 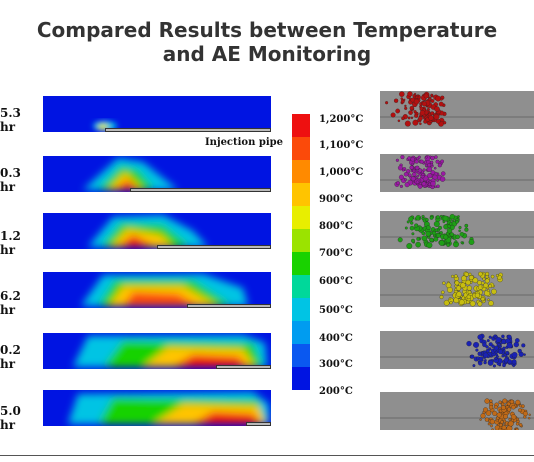 What do you see at coordinates (341, 145) in the screenshot?
I see `scale-label-1100: 1,100°C` at bounding box center [341, 145].